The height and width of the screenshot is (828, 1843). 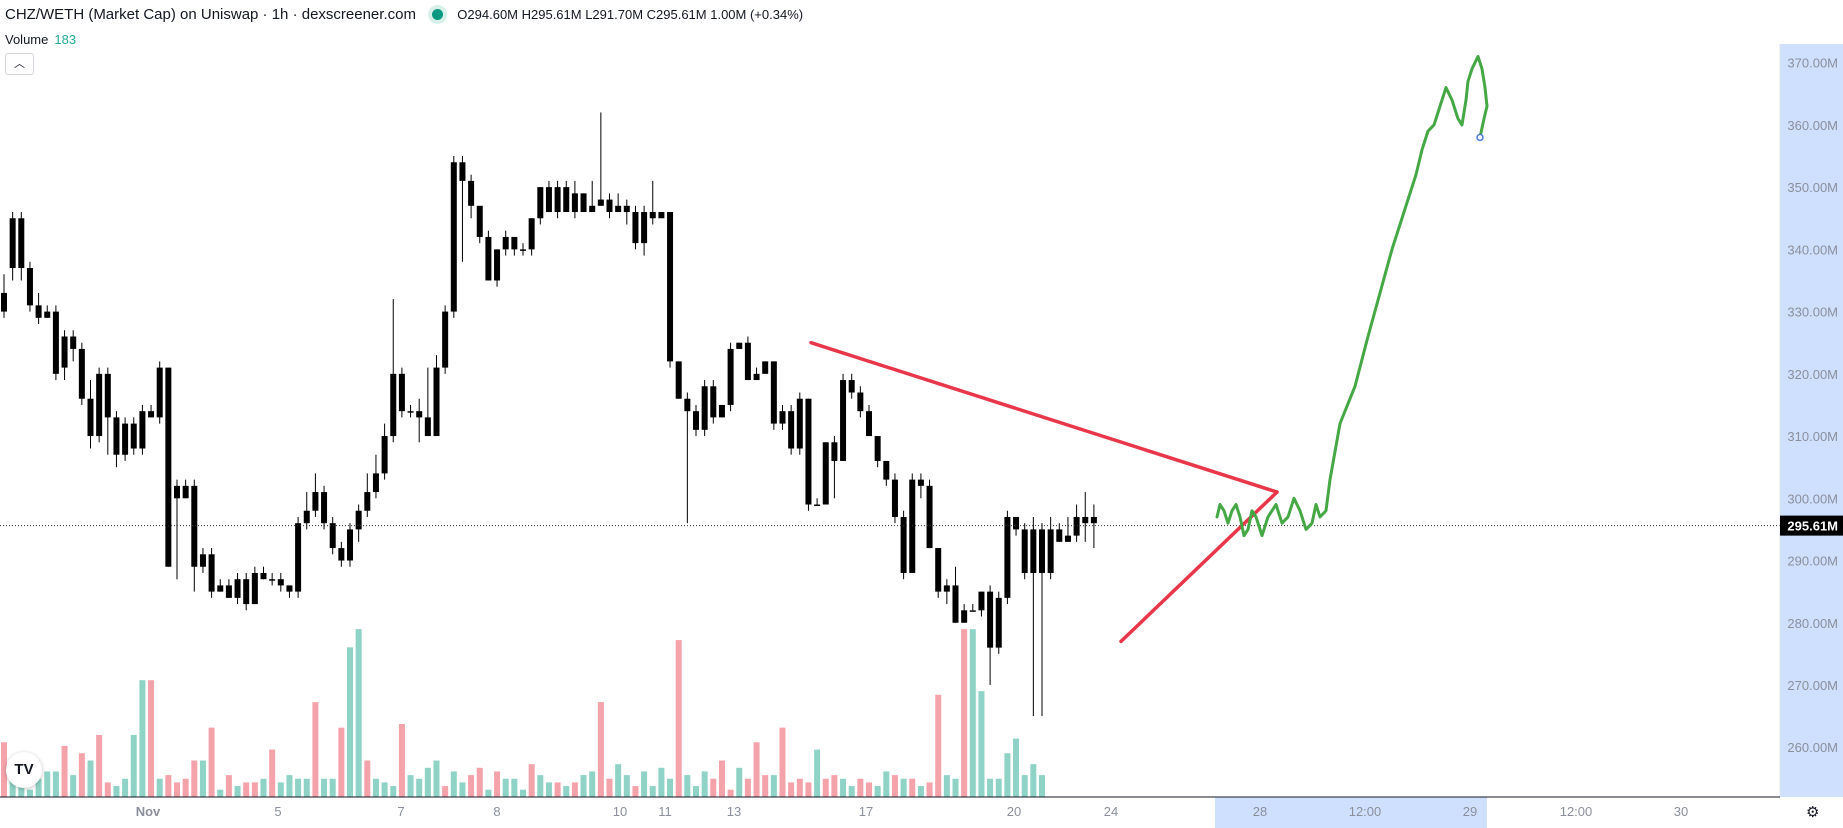 What do you see at coordinates (1044, 417) in the screenshot?
I see `trendline` at bounding box center [1044, 417].